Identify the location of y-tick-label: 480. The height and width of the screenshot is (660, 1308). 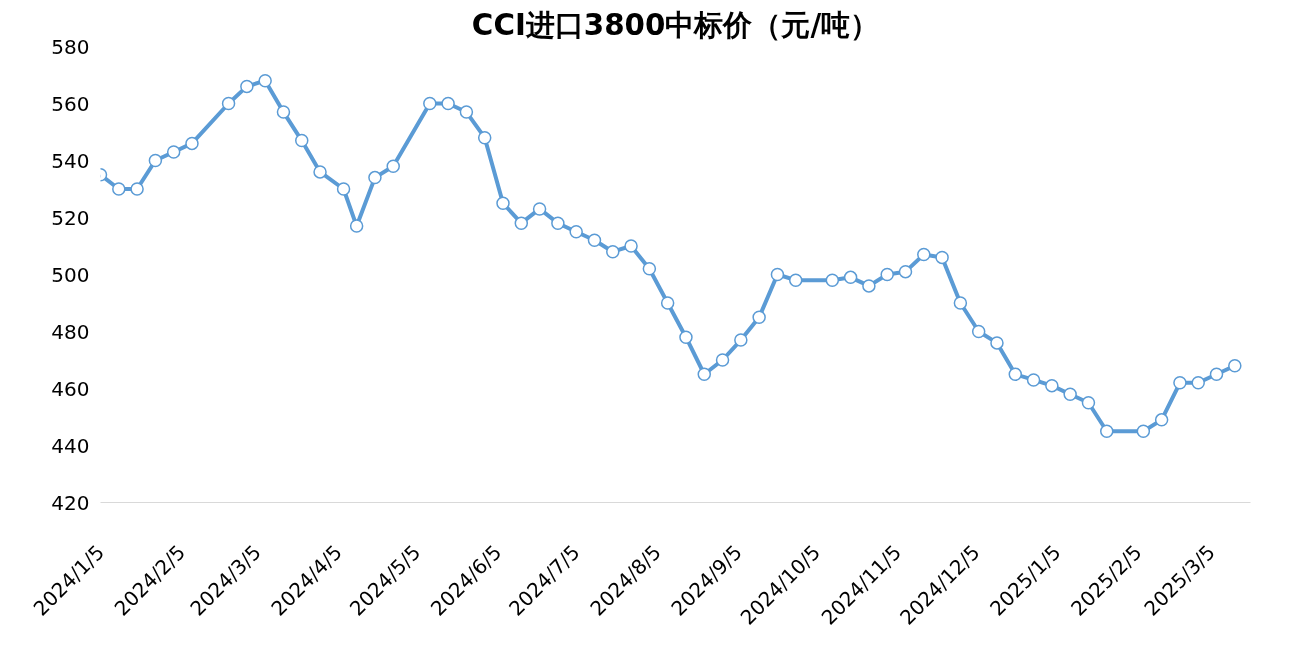
(70, 331).